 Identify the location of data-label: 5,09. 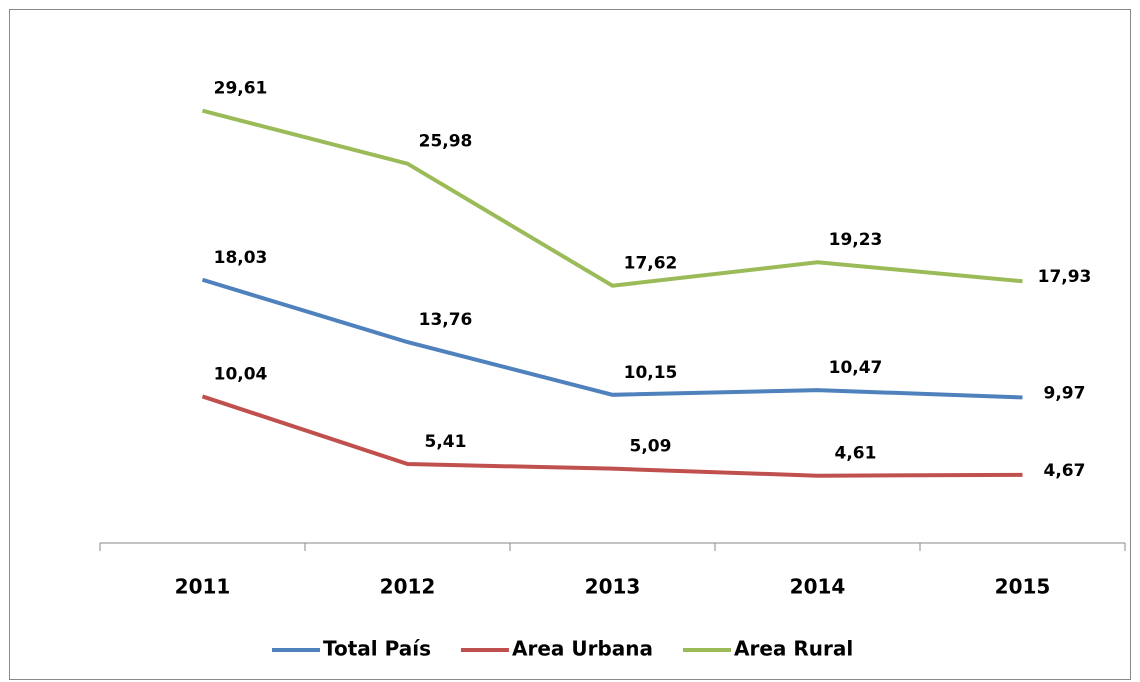
(651, 447).